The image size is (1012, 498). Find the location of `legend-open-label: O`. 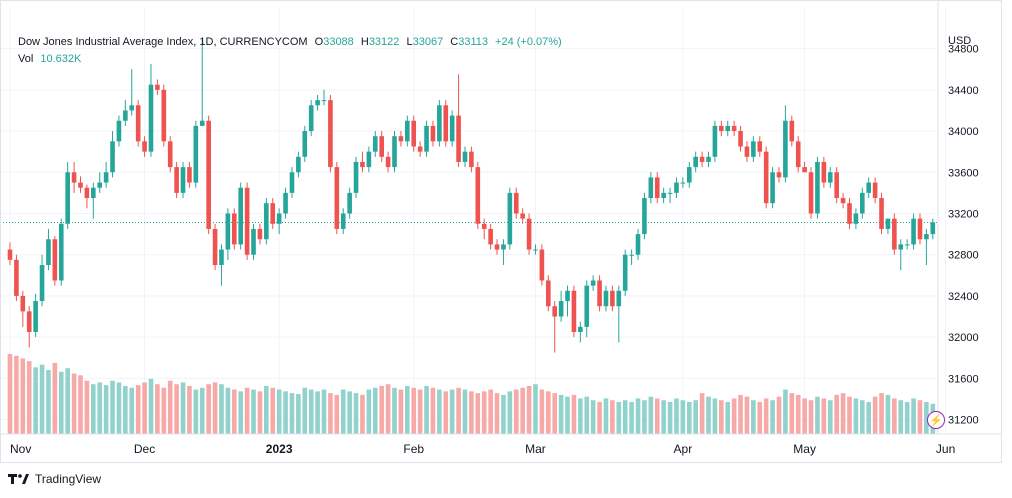

legend-open-label: O is located at coordinates (319, 42).